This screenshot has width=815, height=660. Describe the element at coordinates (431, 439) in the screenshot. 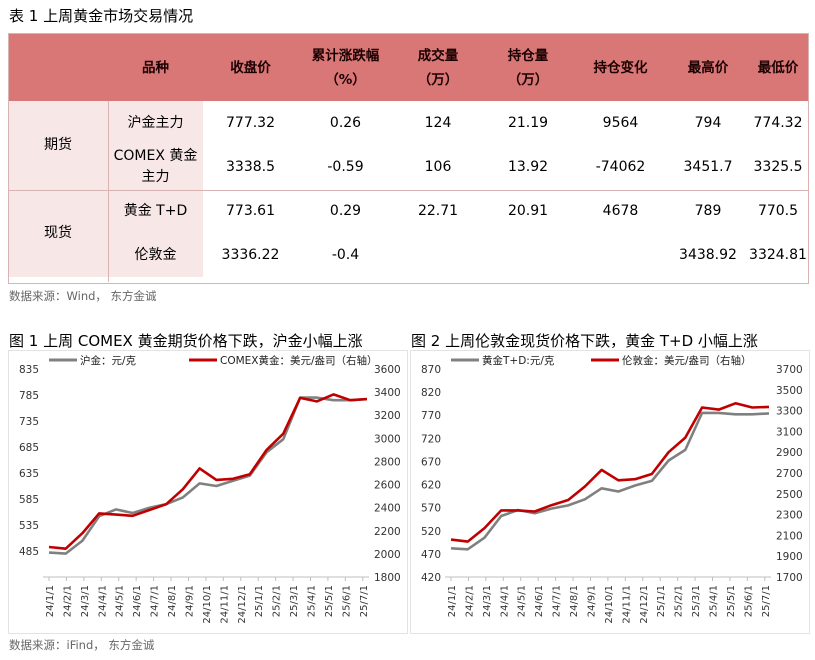

I see `y-left-tick-label: 720` at that location.